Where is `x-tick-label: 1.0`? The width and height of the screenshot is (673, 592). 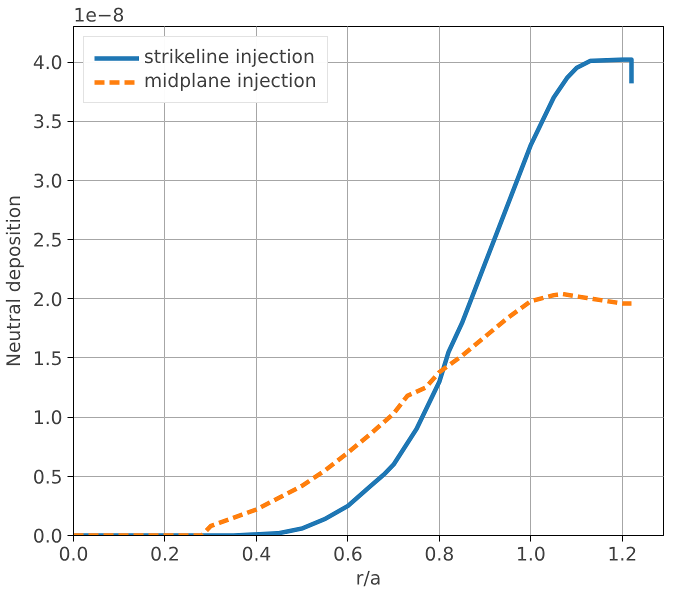
x-tick-label: 1.0 is located at coordinates (531, 555).